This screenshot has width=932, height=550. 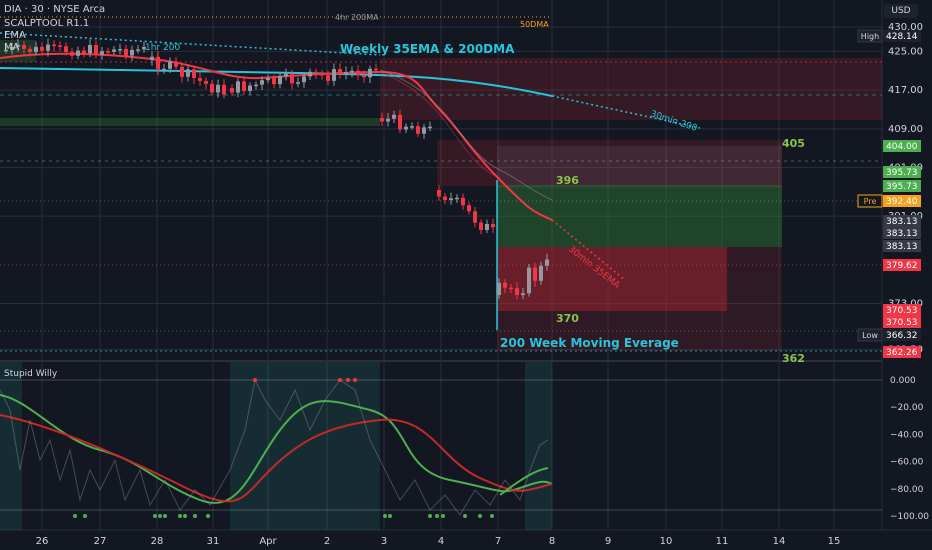 I want to click on cyan-ma, so click(x=276, y=82).